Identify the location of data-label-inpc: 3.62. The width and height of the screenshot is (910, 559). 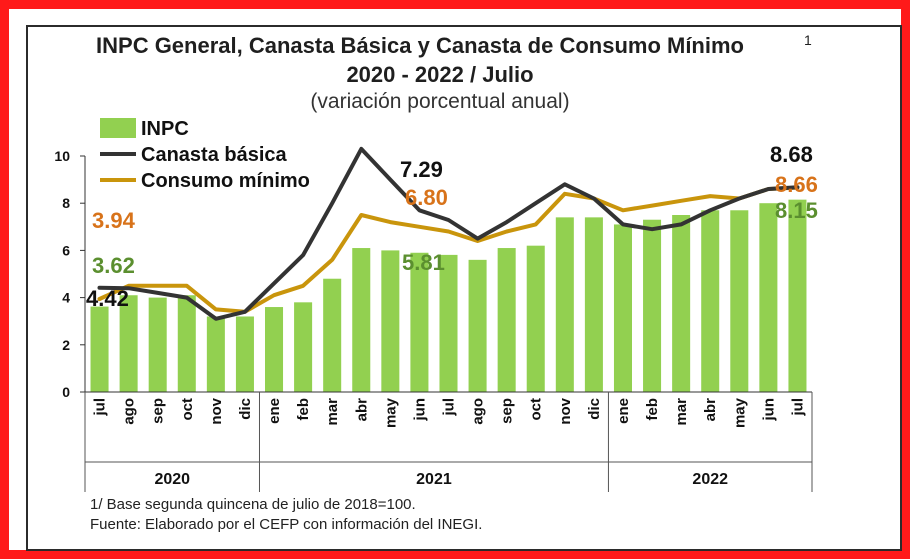
(113, 265).